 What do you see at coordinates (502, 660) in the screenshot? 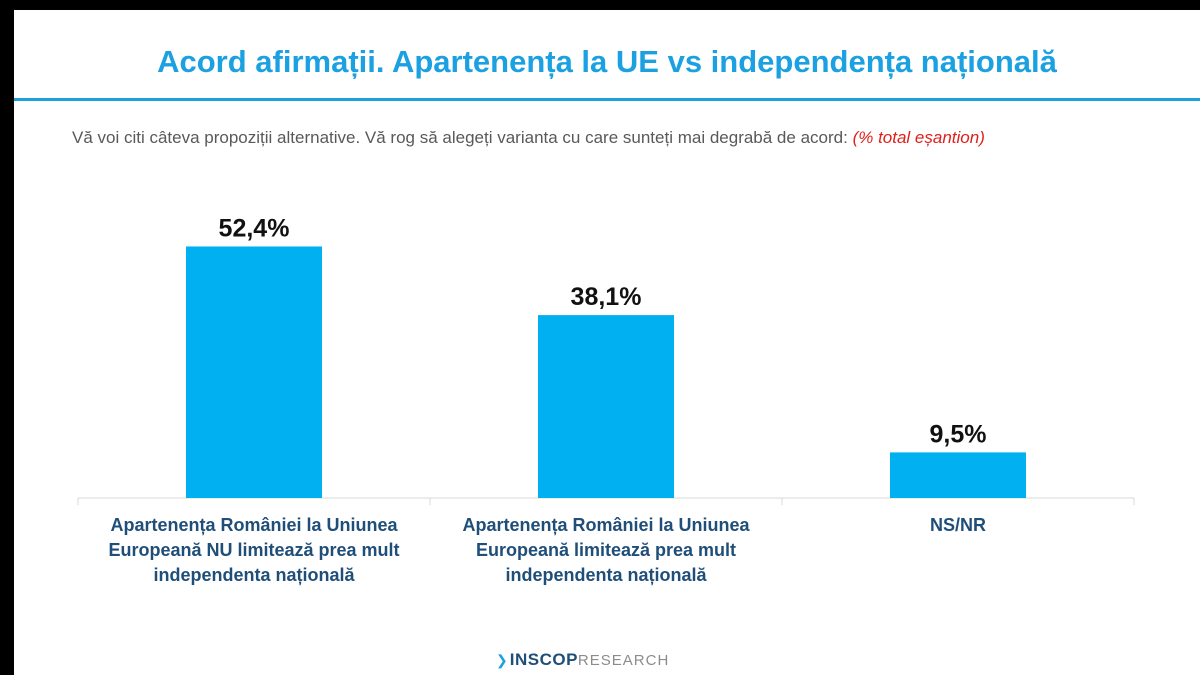
I see `logo-swoosh-icon: ❯` at bounding box center [502, 660].